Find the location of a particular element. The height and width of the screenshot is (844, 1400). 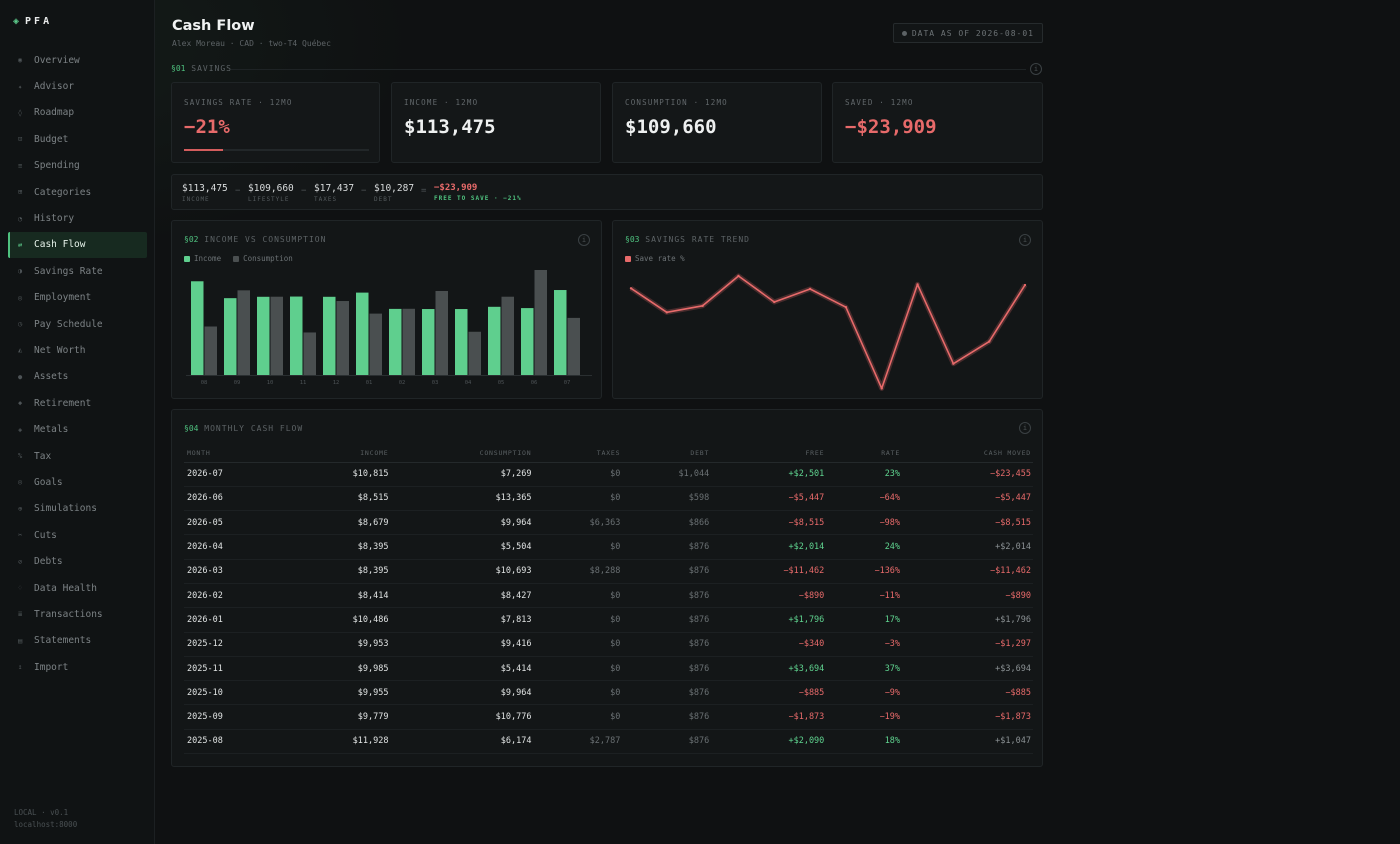

sidebar-item-metals: ◈ Metals is located at coordinates (77, 429).